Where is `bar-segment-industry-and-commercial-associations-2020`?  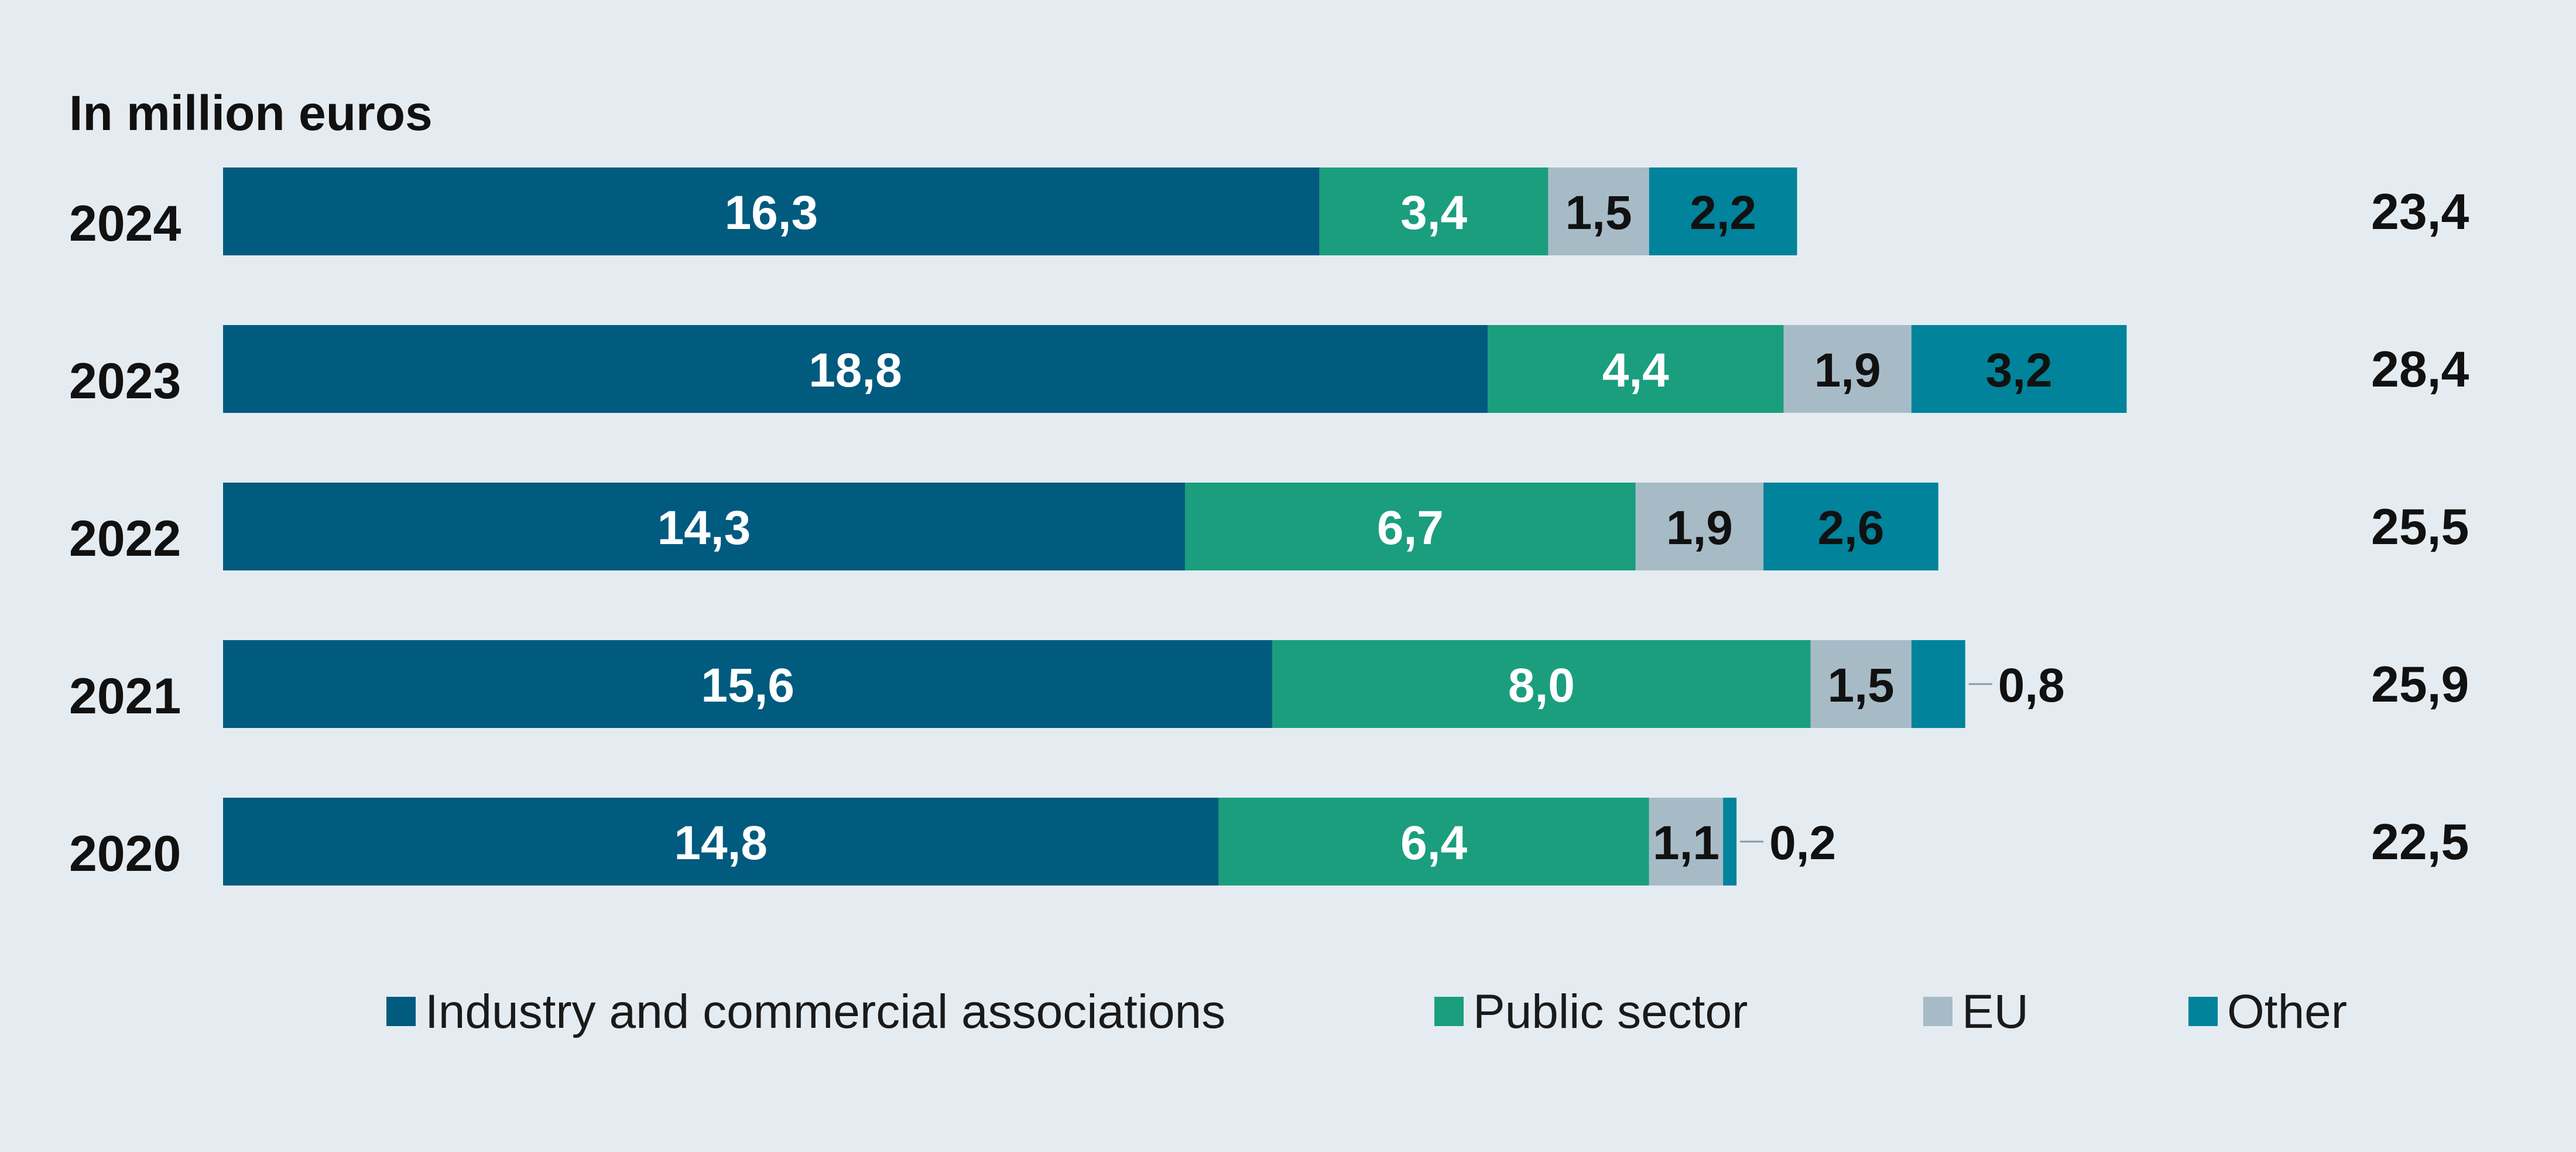 bar-segment-industry-and-commercial-associations-2020 is located at coordinates (721, 842).